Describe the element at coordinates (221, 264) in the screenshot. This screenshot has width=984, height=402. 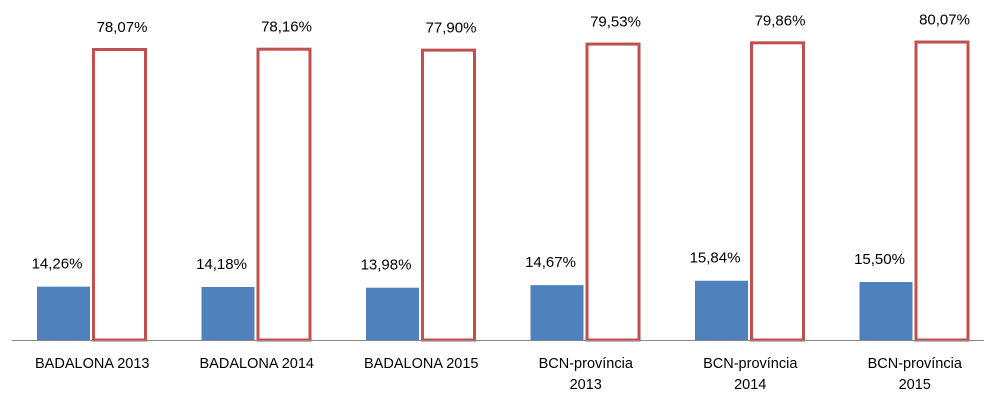
I see `value-label: 14,18%` at that location.